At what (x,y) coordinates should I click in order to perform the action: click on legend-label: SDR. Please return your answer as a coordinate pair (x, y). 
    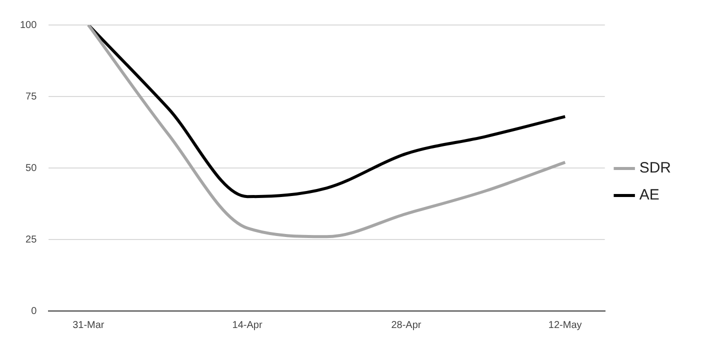
    Looking at the image, I should click on (655, 168).